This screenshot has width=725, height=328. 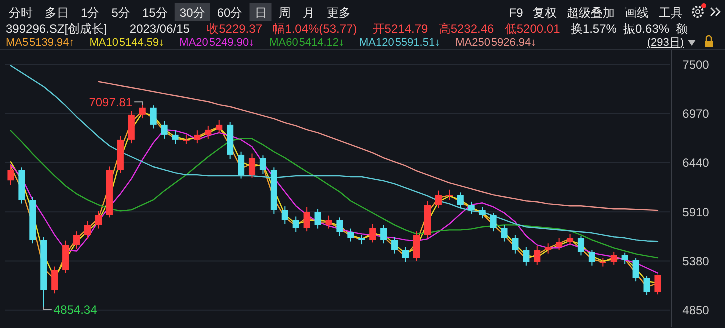 What do you see at coordinates (194, 43) in the screenshot?
I see `text: MA20` at bounding box center [194, 43].